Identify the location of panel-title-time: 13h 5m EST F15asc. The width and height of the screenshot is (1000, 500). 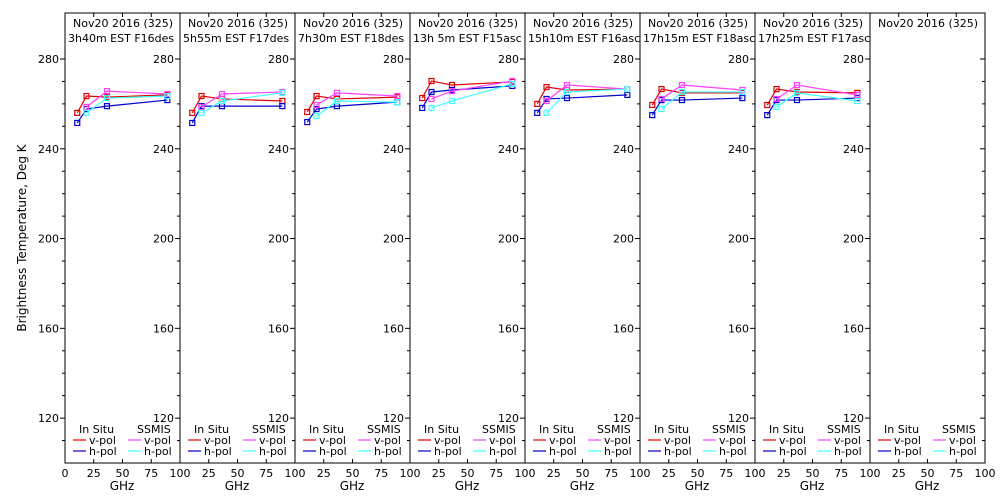
(467, 38).